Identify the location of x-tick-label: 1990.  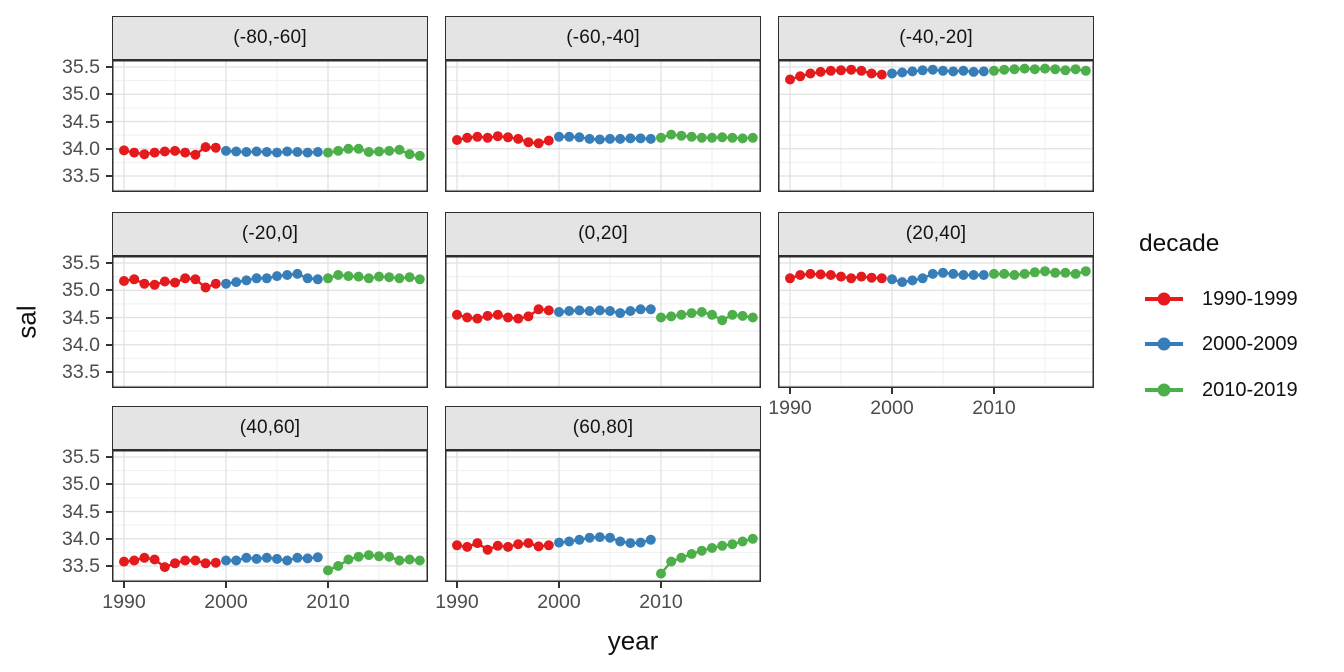
(457, 602).